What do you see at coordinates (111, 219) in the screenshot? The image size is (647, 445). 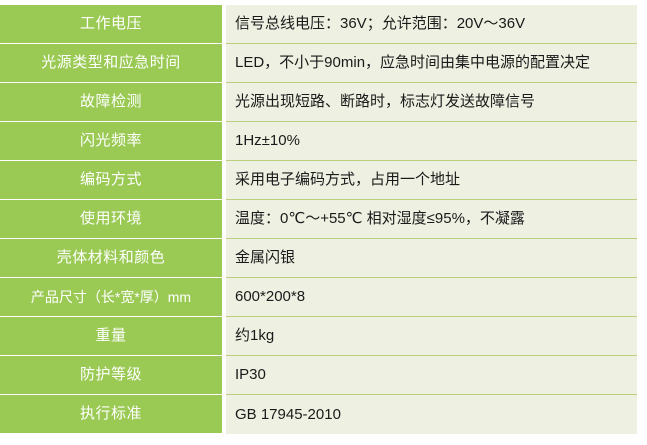 I see `row-label: 使用环境` at bounding box center [111, 219].